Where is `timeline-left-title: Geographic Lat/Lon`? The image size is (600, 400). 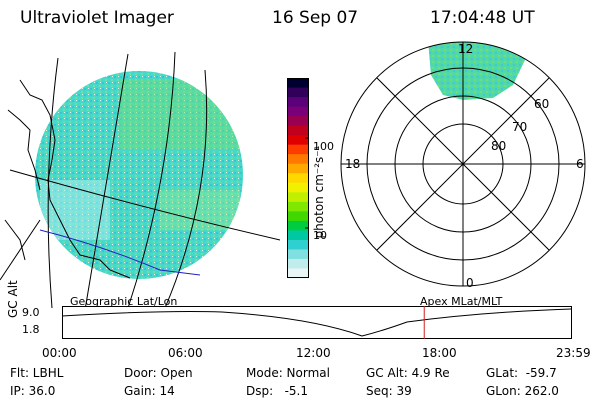
timeline-left-title: Geographic Lat/Lon is located at coordinates (124, 301).